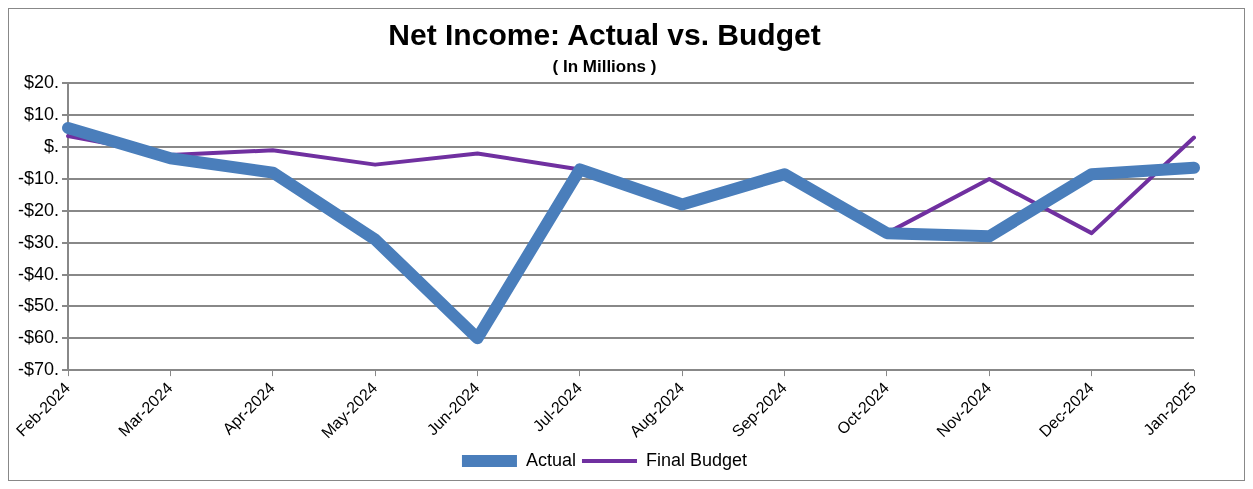 Image resolution: width=1253 pixels, height=489 pixels. What do you see at coordinates (696, 459) in the screenshot?
I see `legend-label: Final Budget` at bounding box center [696, 459].